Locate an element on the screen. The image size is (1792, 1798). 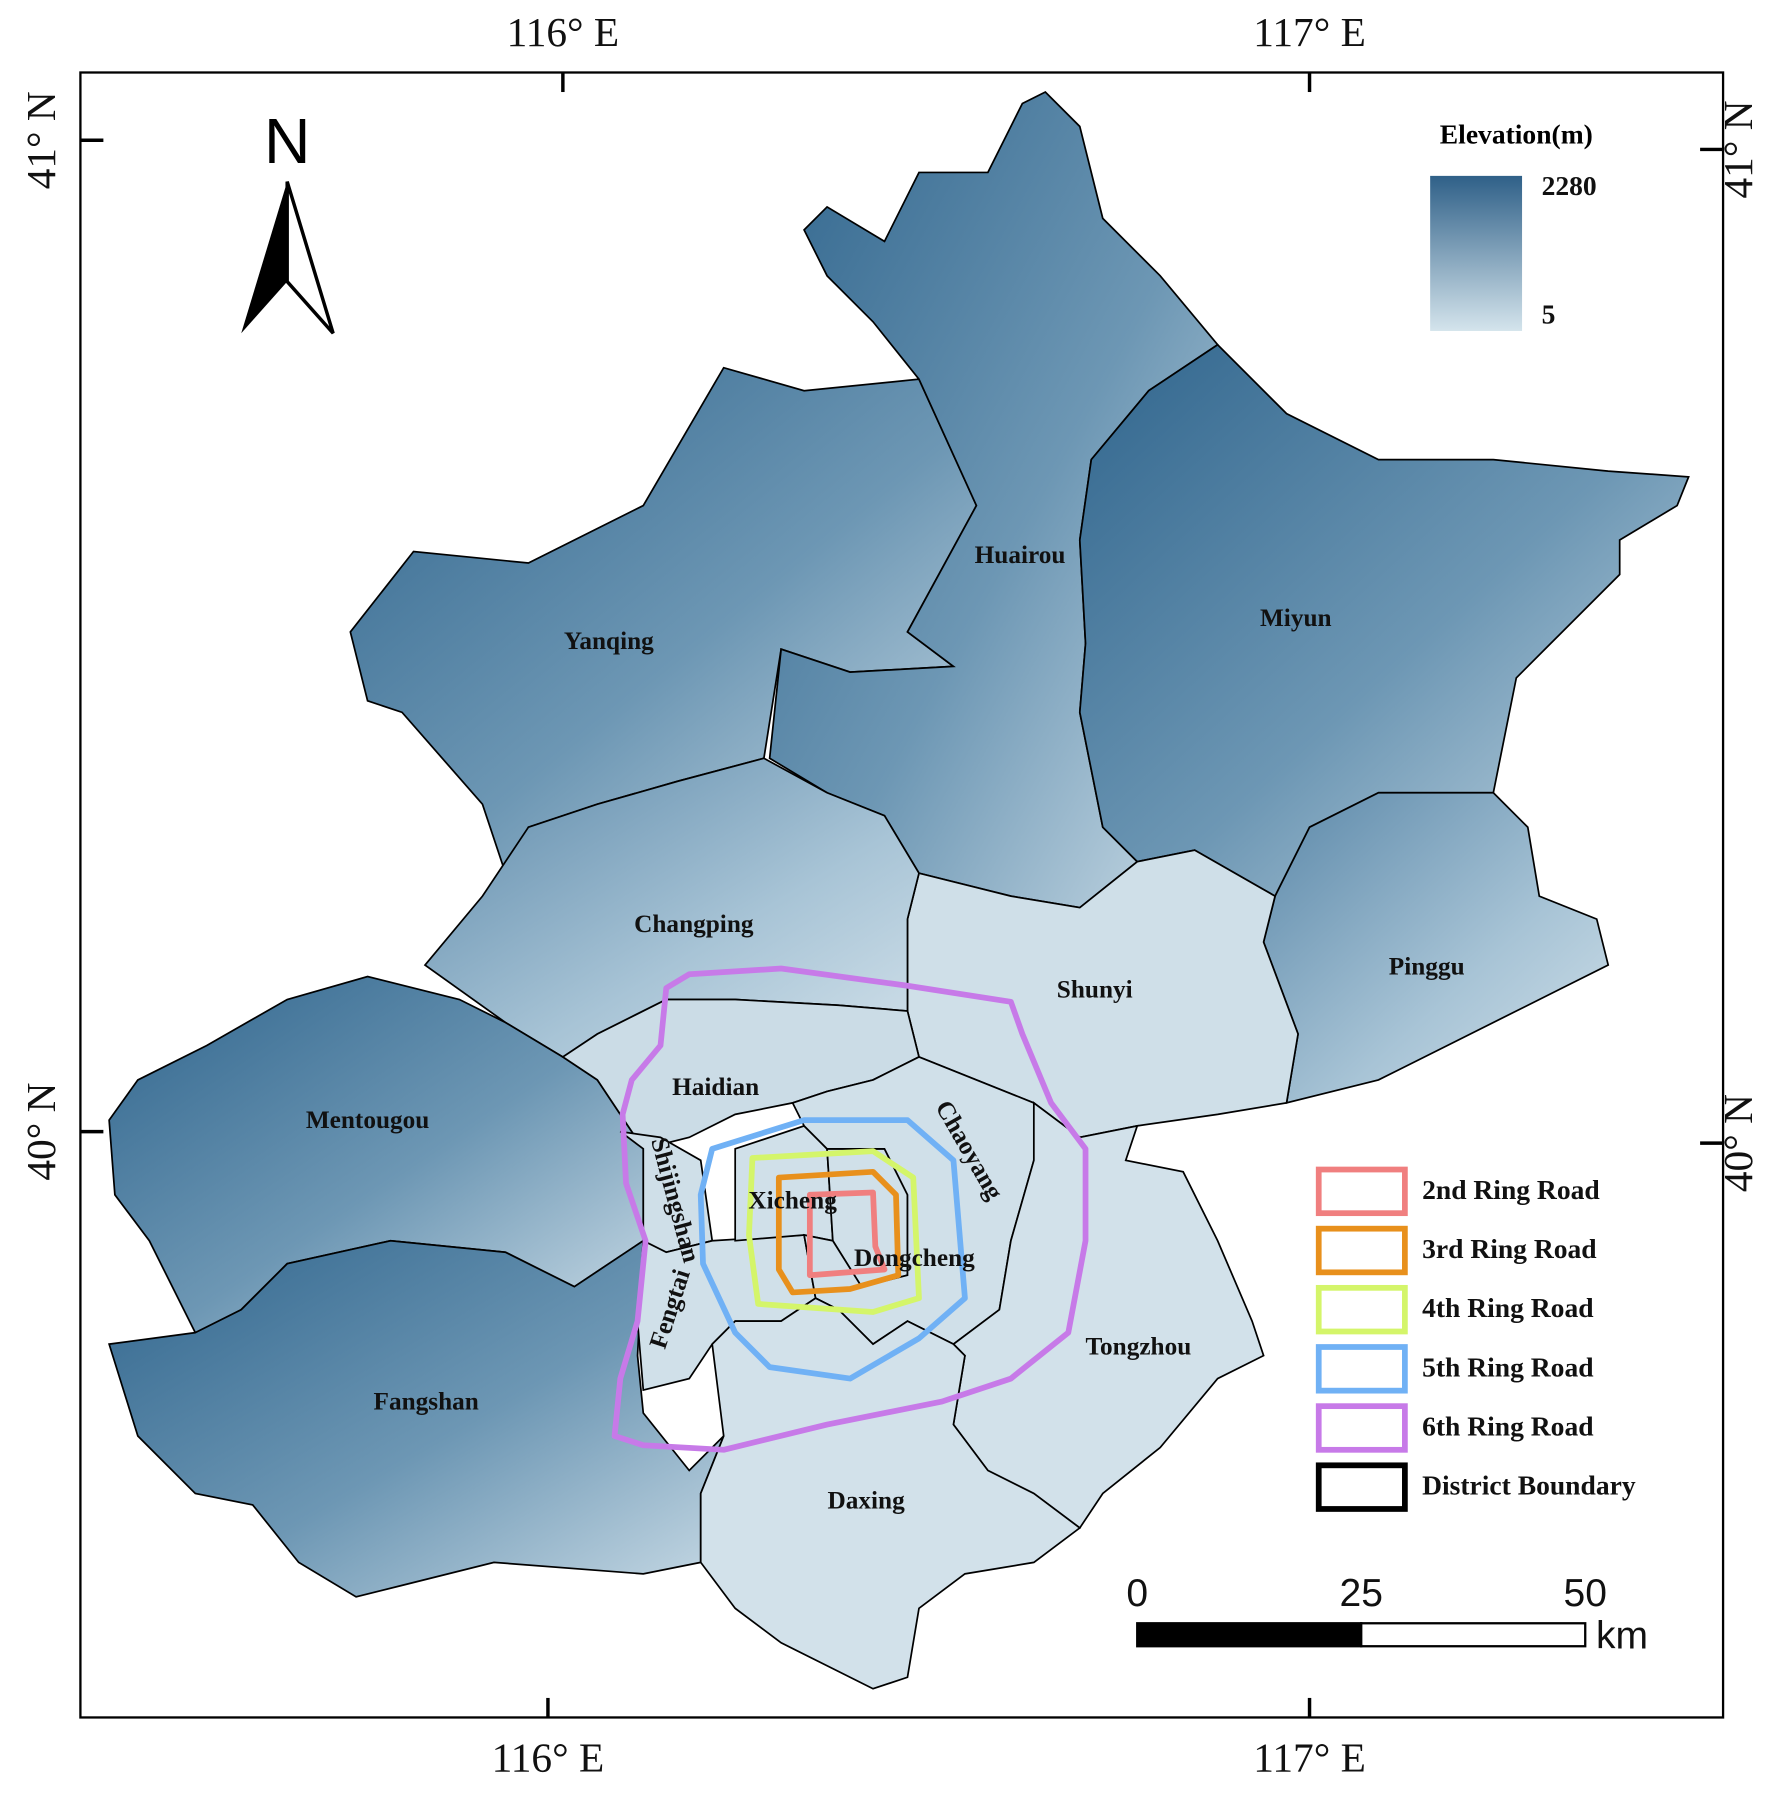
district-label: Huairou is located at coordinates (1020, 555).